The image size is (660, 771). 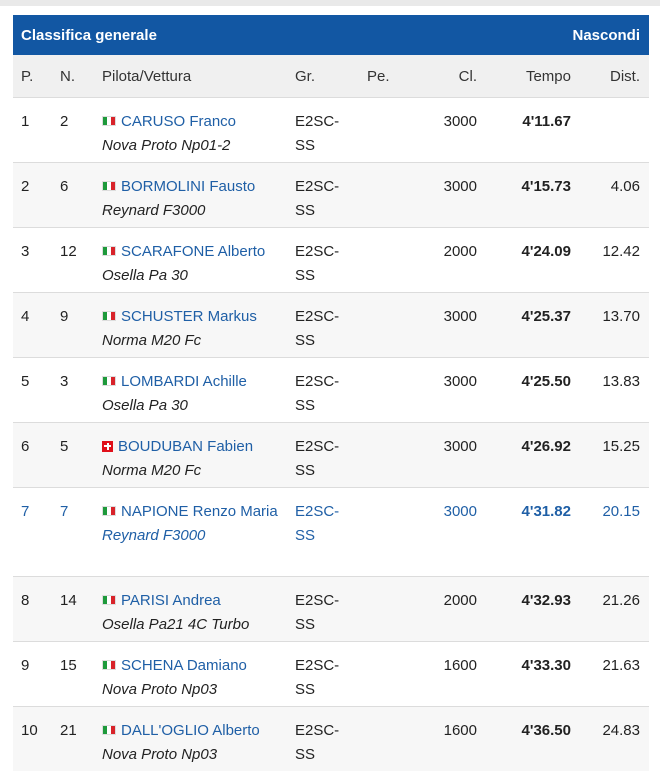 I want to click on driver-link: BOUDUBAN Fabien, so click(x=186, y=446).